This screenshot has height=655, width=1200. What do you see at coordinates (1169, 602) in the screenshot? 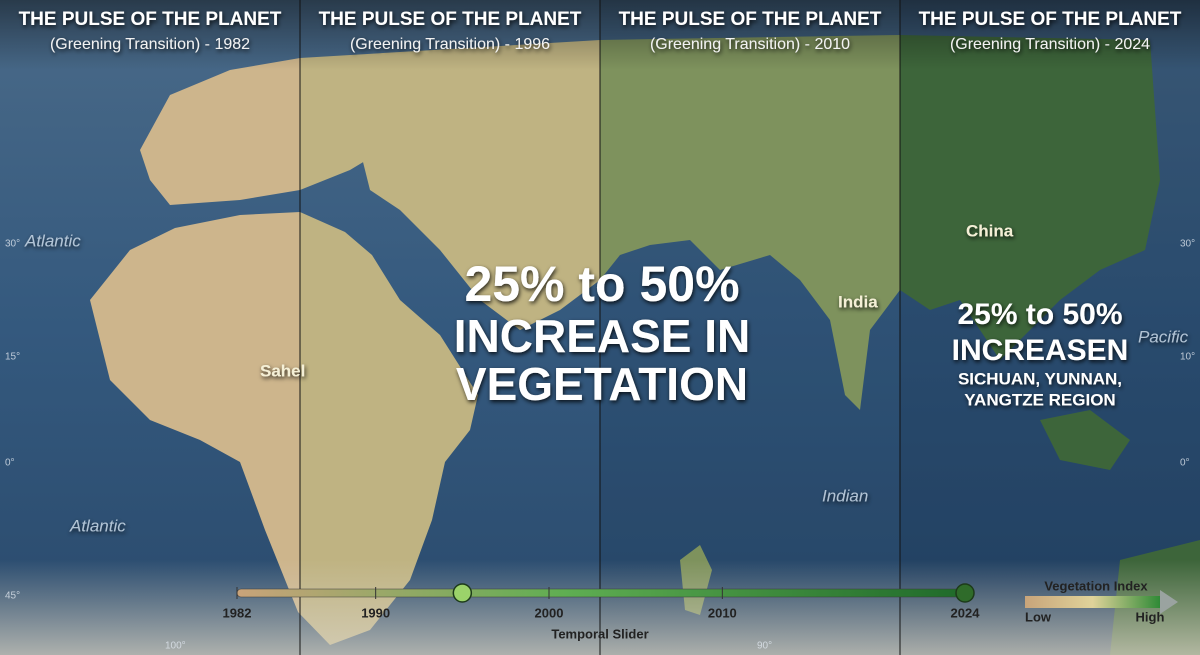
I see `legend-arrow` at bounding box center [1169, 602].